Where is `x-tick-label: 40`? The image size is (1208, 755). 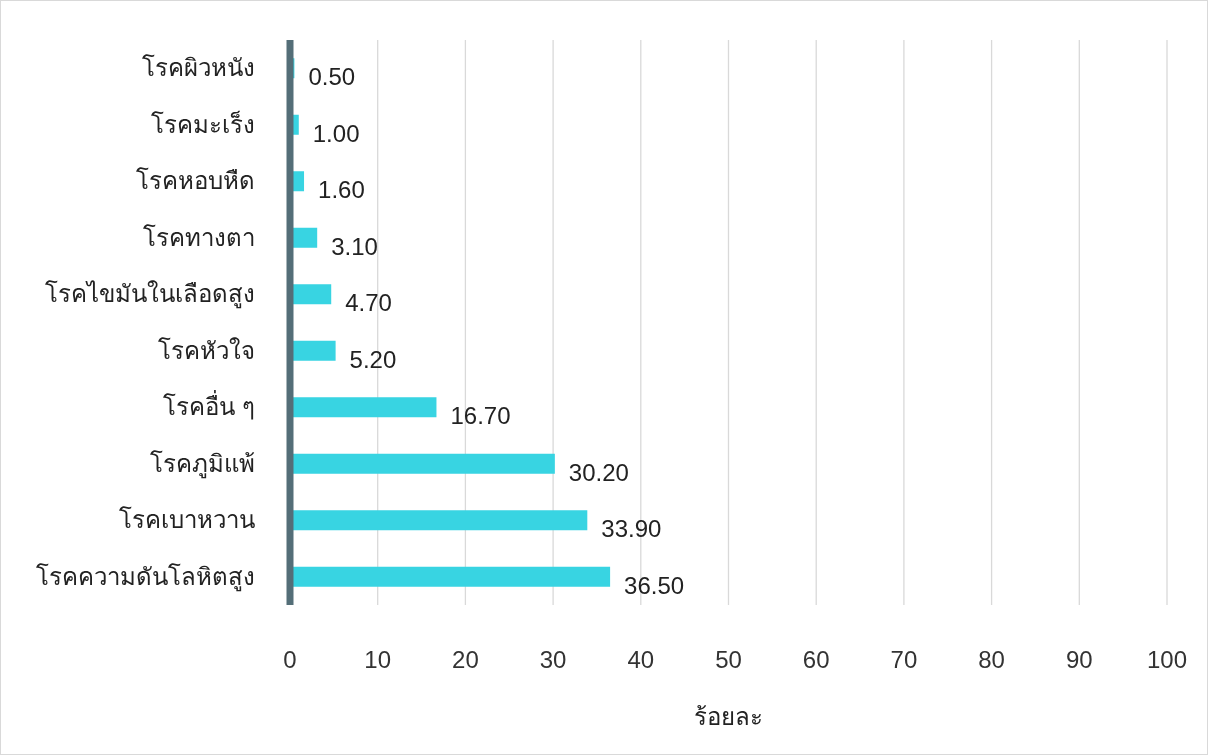
x-tick-label: 40 is located at coordinates (641, 659).